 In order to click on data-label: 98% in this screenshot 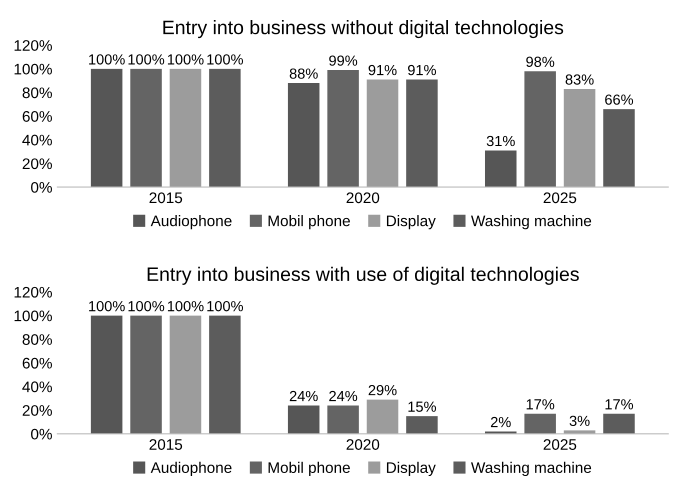, I will do `click(540, 61)`.